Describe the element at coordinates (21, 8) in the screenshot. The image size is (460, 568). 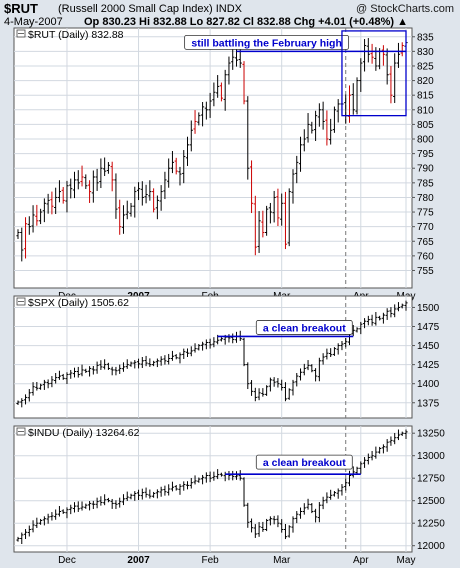
I see `chart-title: $RUT` at that location.